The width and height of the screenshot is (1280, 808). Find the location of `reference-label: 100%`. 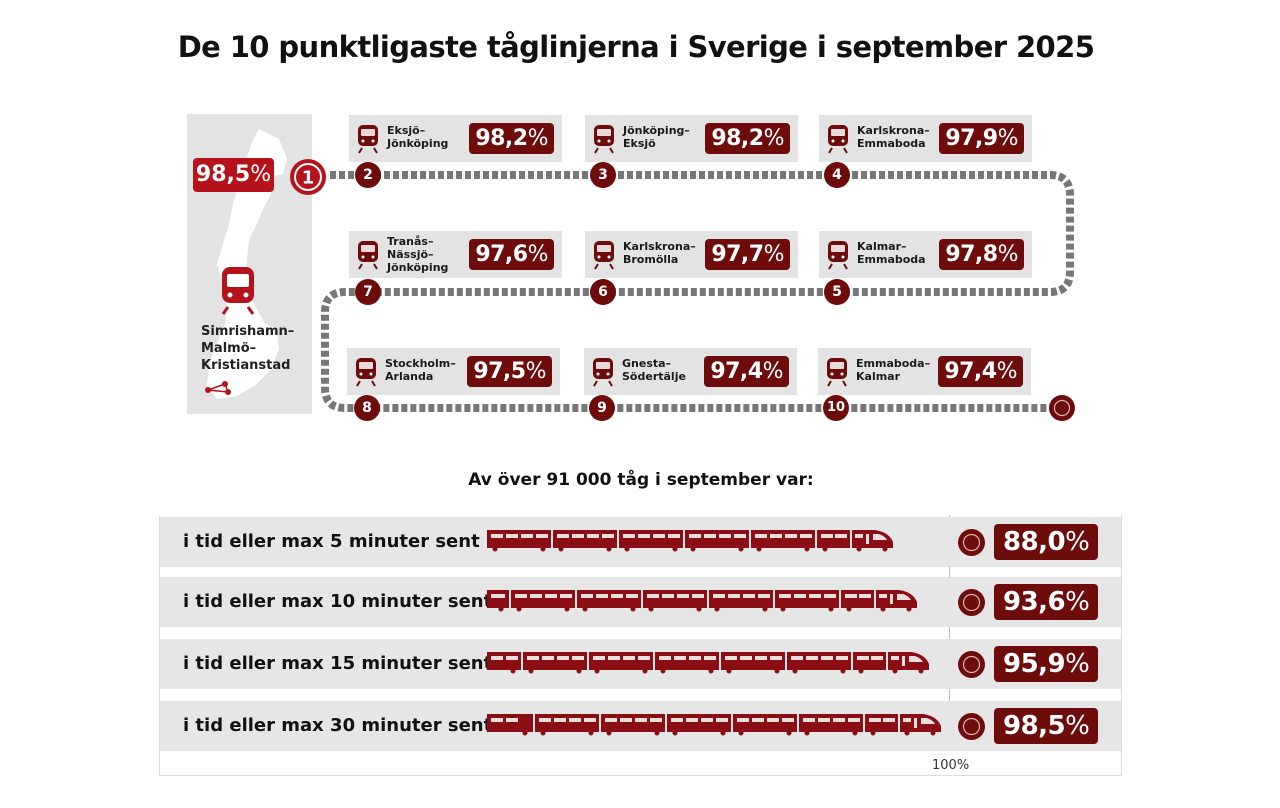

reference-label: 100% is located at coordinates (951, 765).